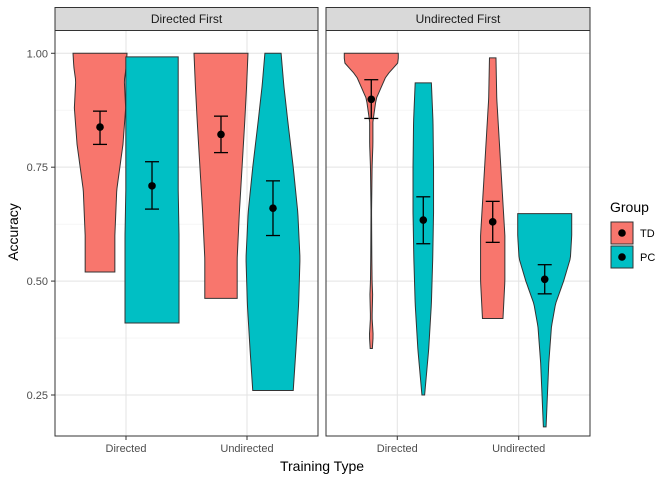  Describe the element at coordinates (13, 232) in the screenshot. I see `y-axis-title: Accuracy` at that location.